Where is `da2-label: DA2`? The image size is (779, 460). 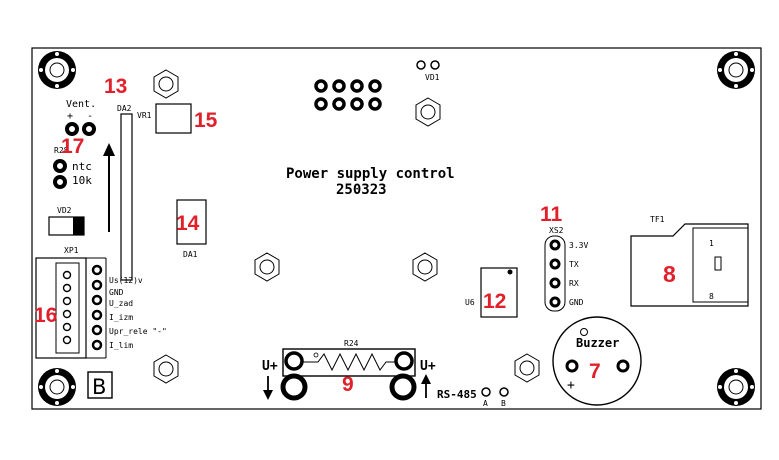 da2-label: DA2 is located at coordinates (124, 108).